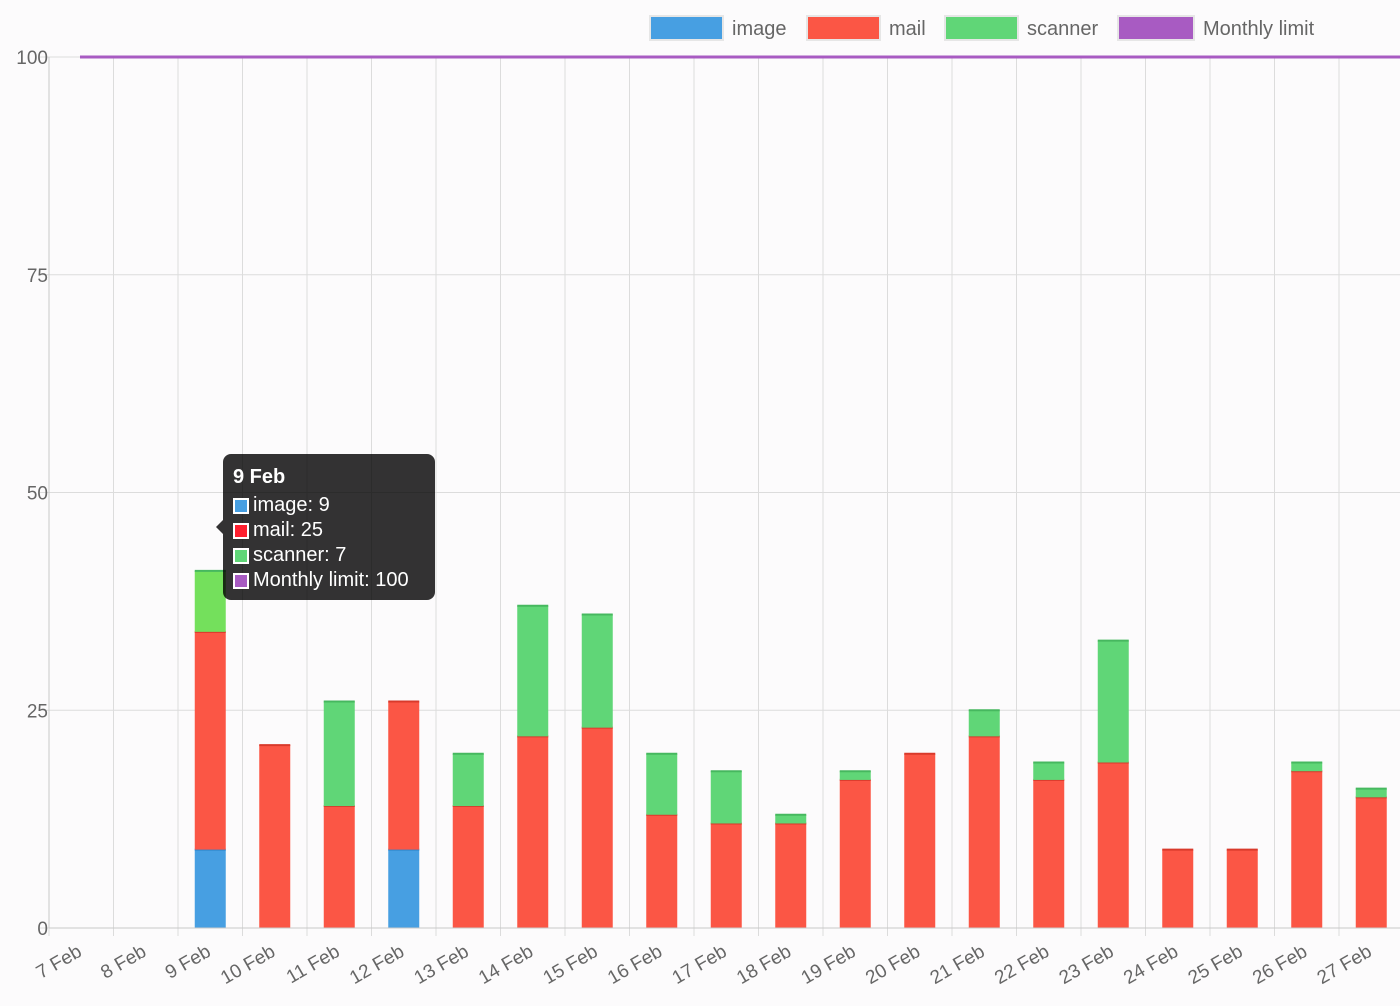 This screenshot has height=1006, width=1400. I want to click on legend-label: scanner, so click(1062, 29).